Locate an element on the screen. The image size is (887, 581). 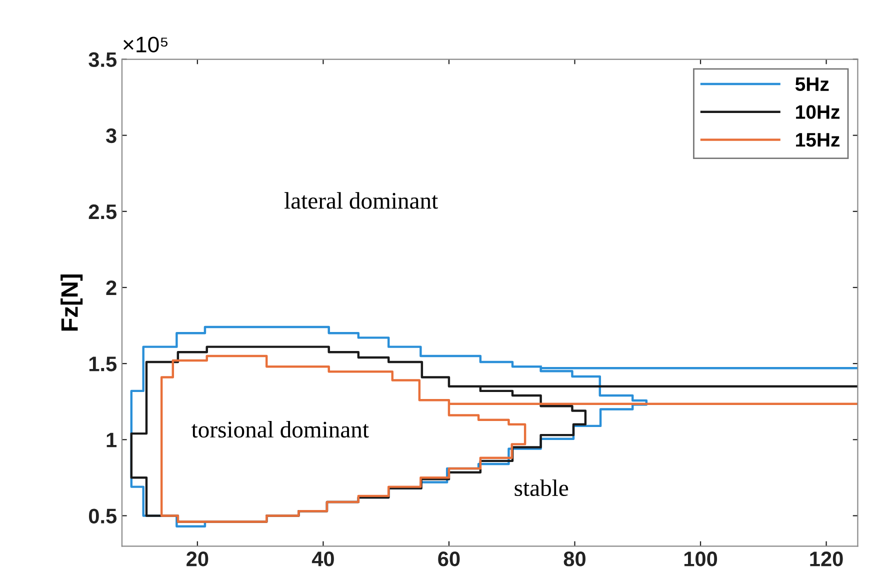
y-tick-label: 3.5 is located at coordinates (102, 60).